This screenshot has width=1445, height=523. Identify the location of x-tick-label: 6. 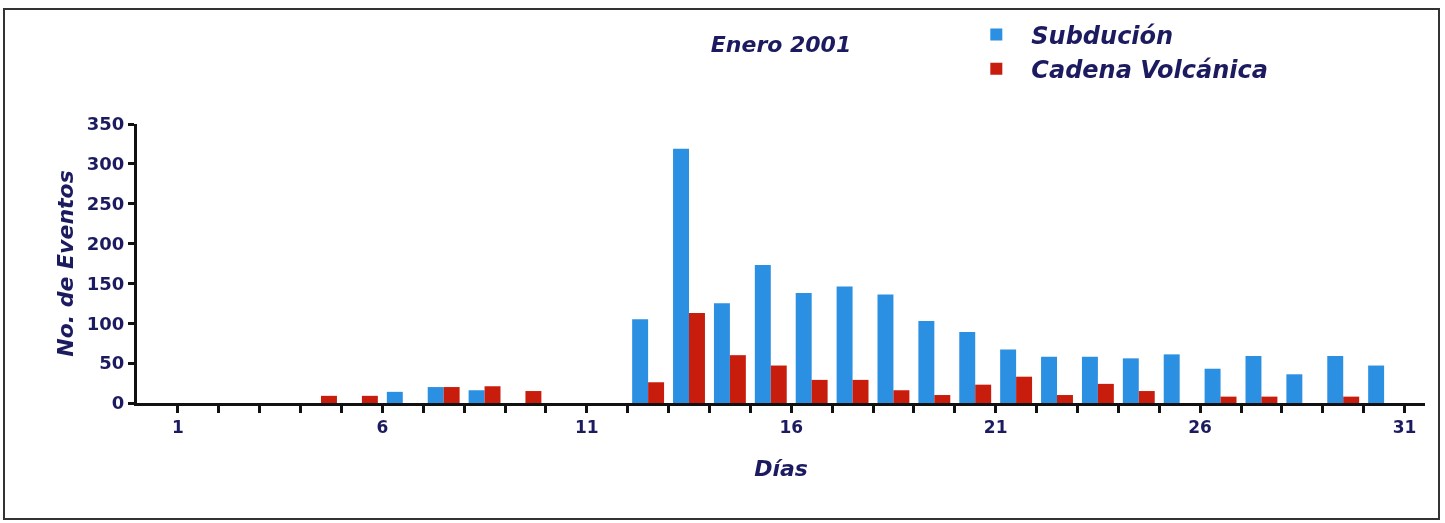
(382, 427).